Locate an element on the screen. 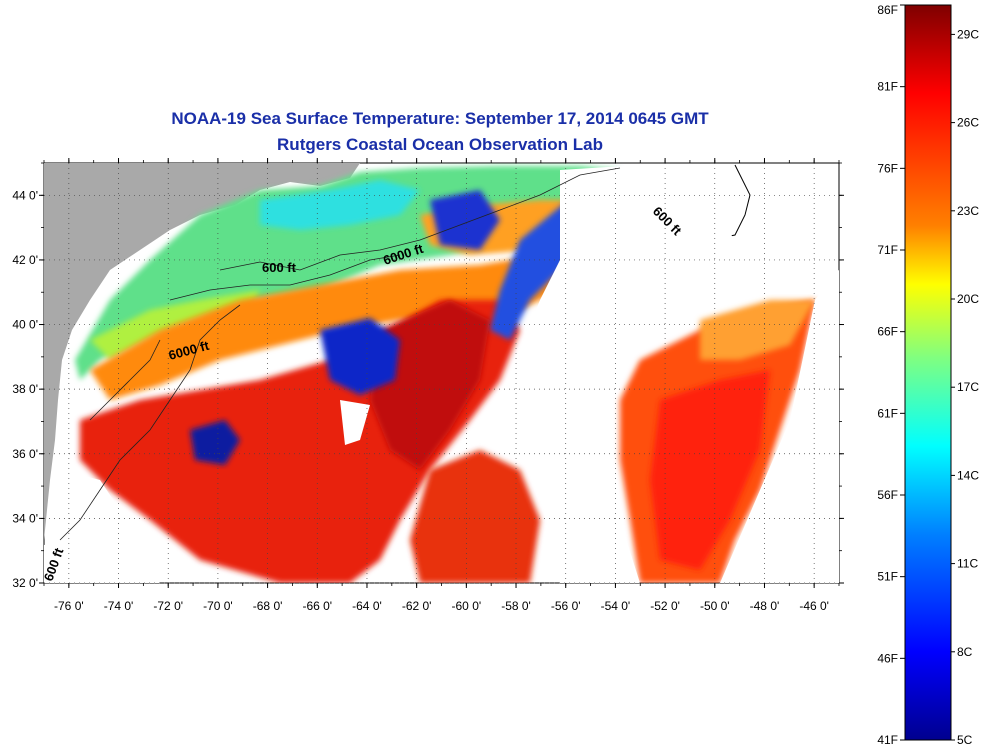  colorbar-c-label: 8C is located at coordinates (965, 652).